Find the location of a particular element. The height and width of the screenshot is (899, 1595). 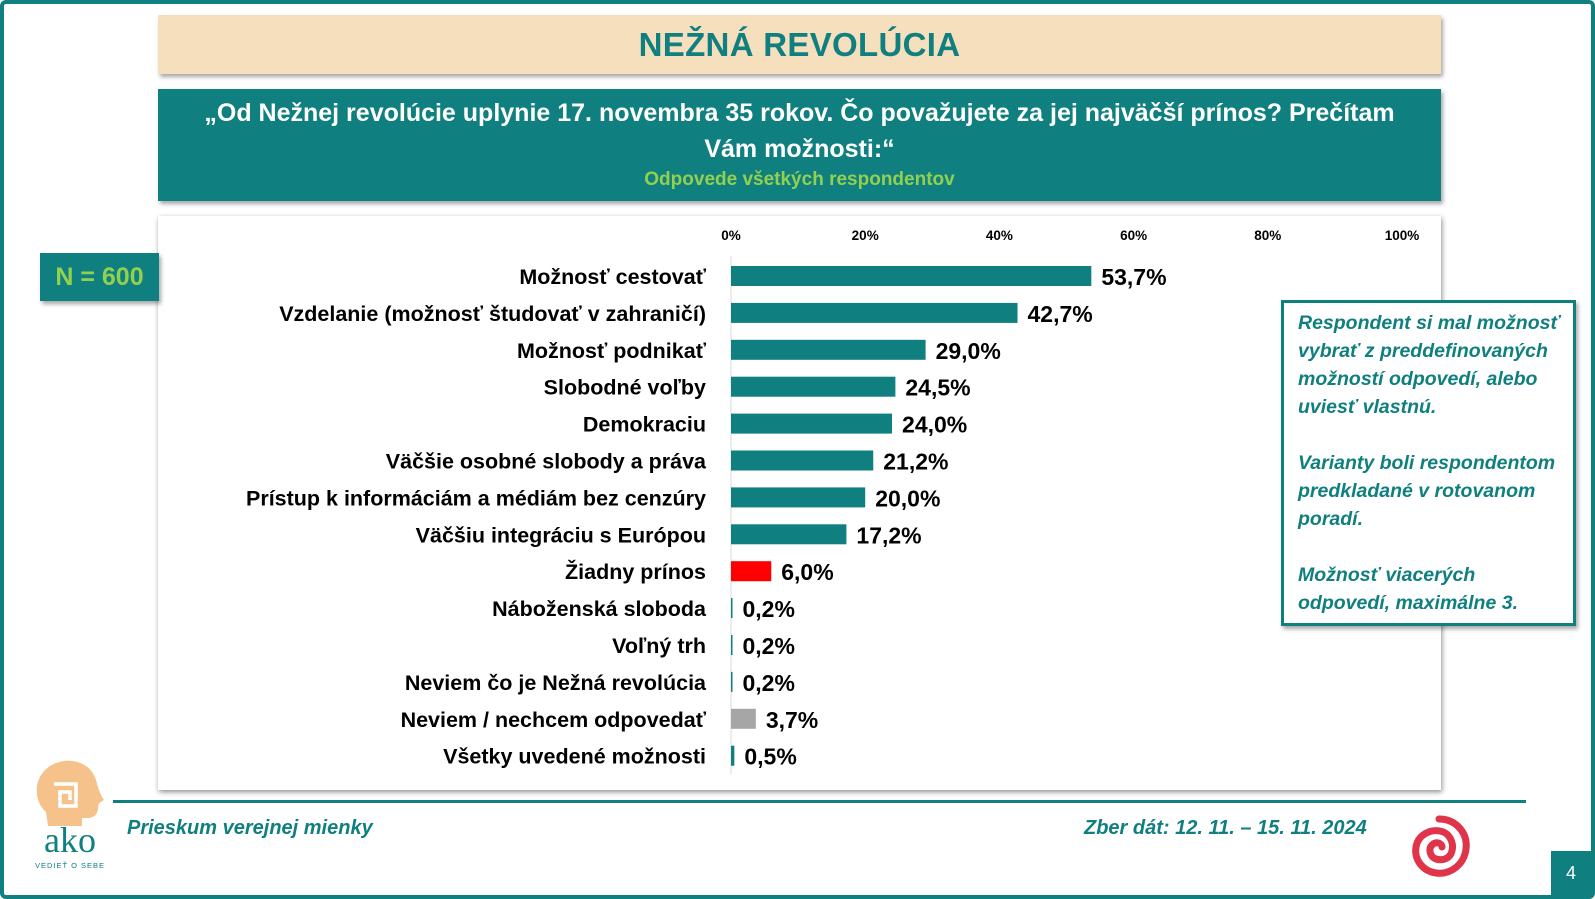

sample-size-badge: N = 600 is located at coordinates (99, 277).